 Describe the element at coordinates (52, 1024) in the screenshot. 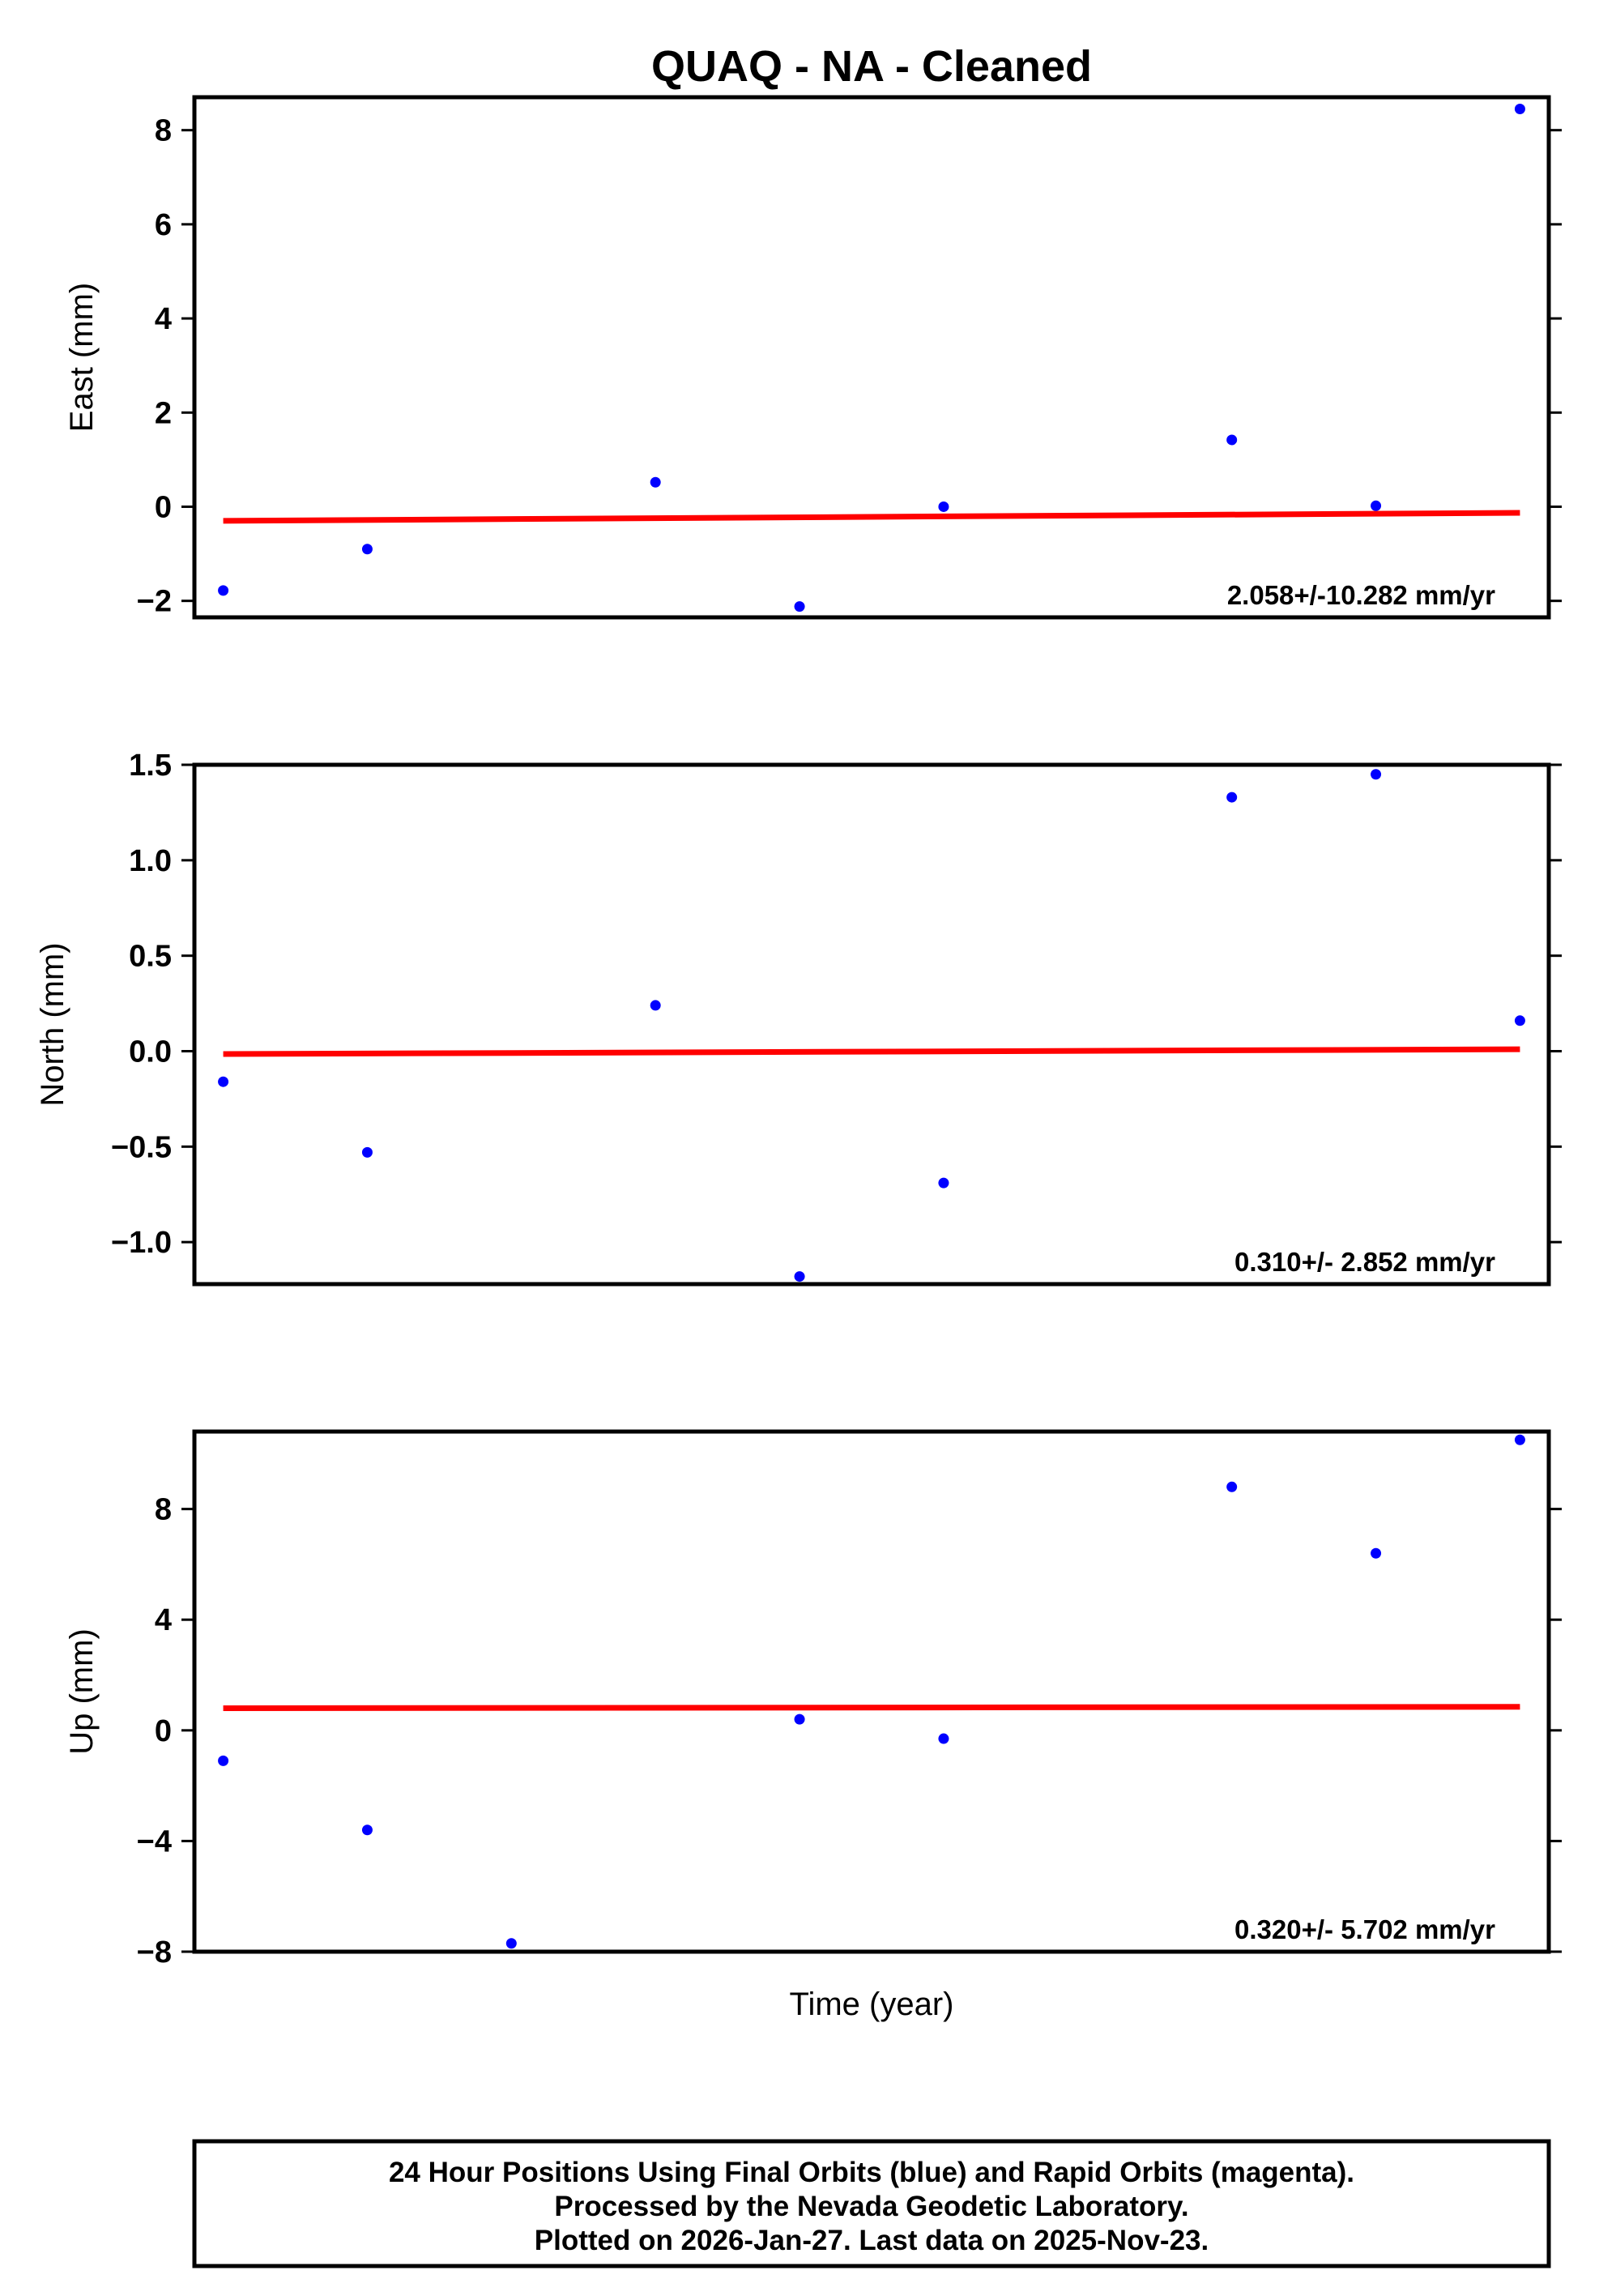

I see `north-y-axis-label: North (mm)` at that location.